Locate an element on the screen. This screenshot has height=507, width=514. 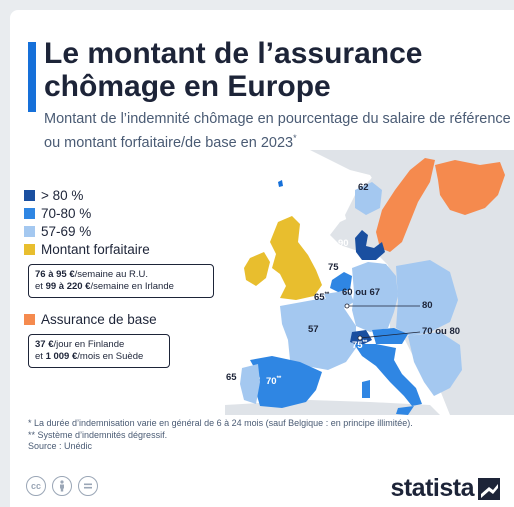
leader-line-switzerland is located at coordinates (390, 335).